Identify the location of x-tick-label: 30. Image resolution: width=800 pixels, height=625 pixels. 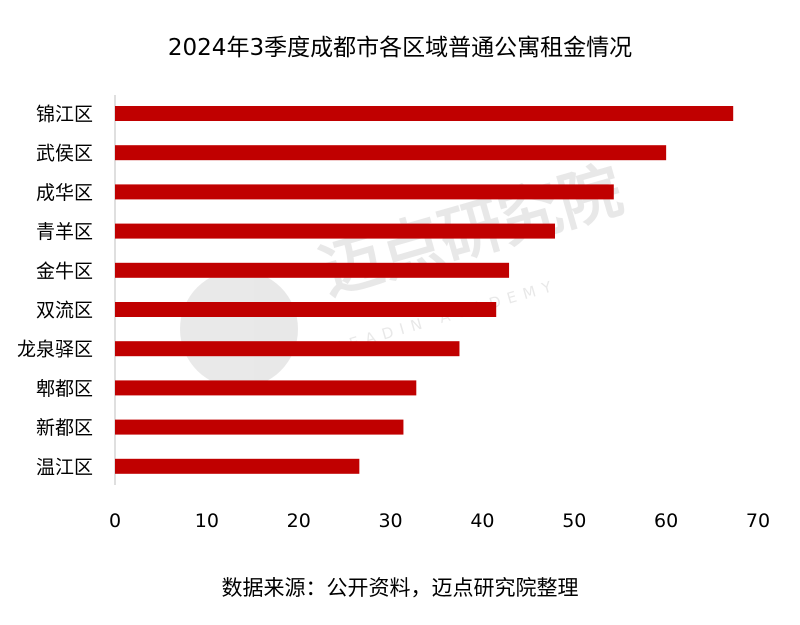
(390, 521).